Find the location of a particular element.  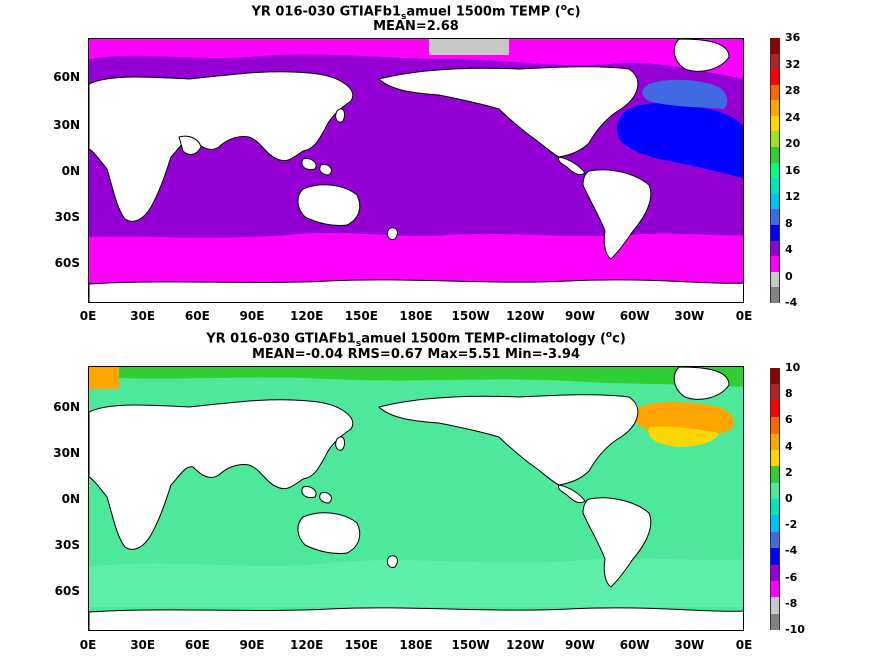

southern-anomaly-band is located at coordinates (416, 582).